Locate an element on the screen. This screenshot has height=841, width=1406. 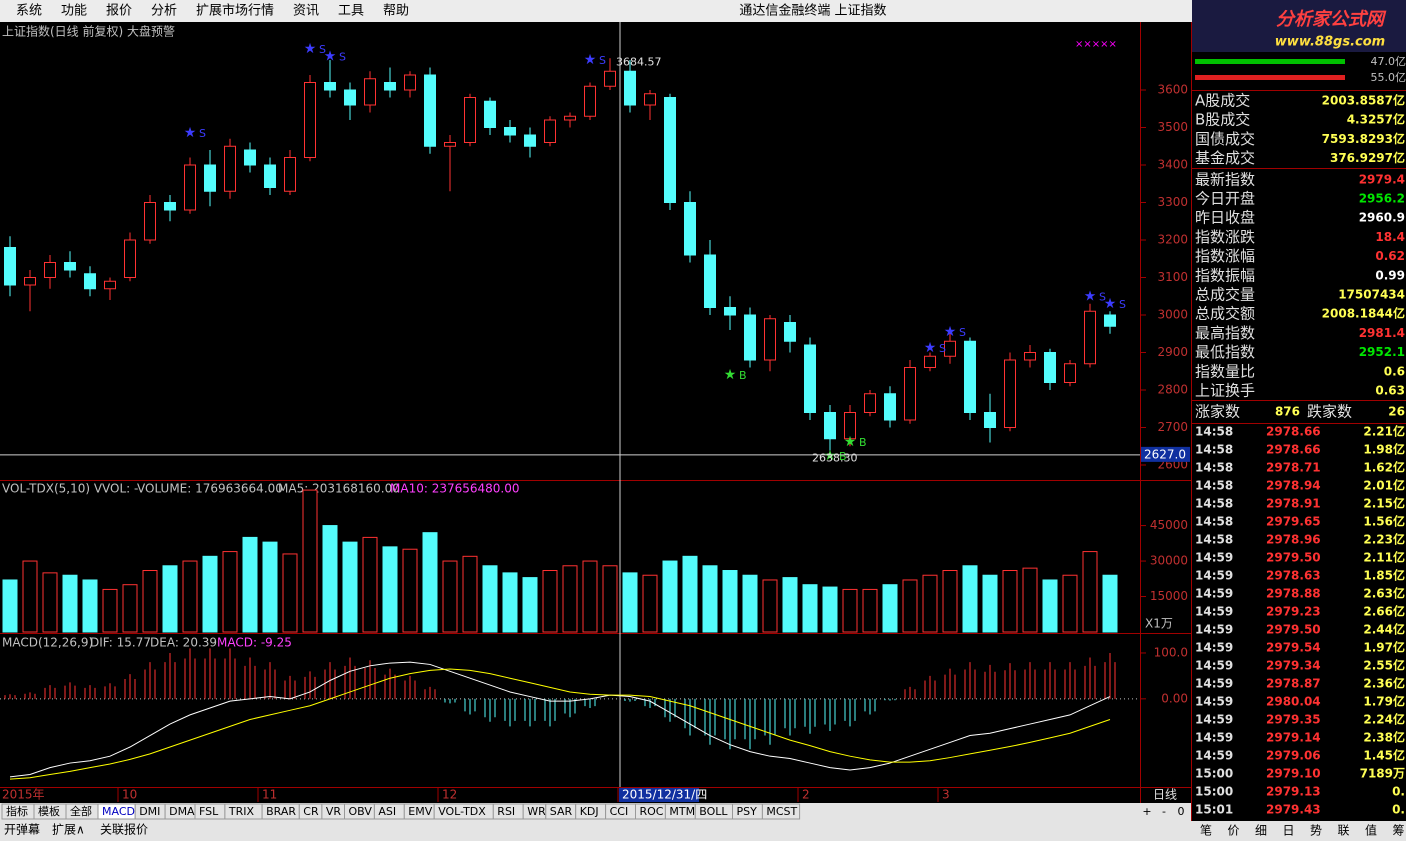
indicator-tab-label: MCST is located at coordinates (781, 811).